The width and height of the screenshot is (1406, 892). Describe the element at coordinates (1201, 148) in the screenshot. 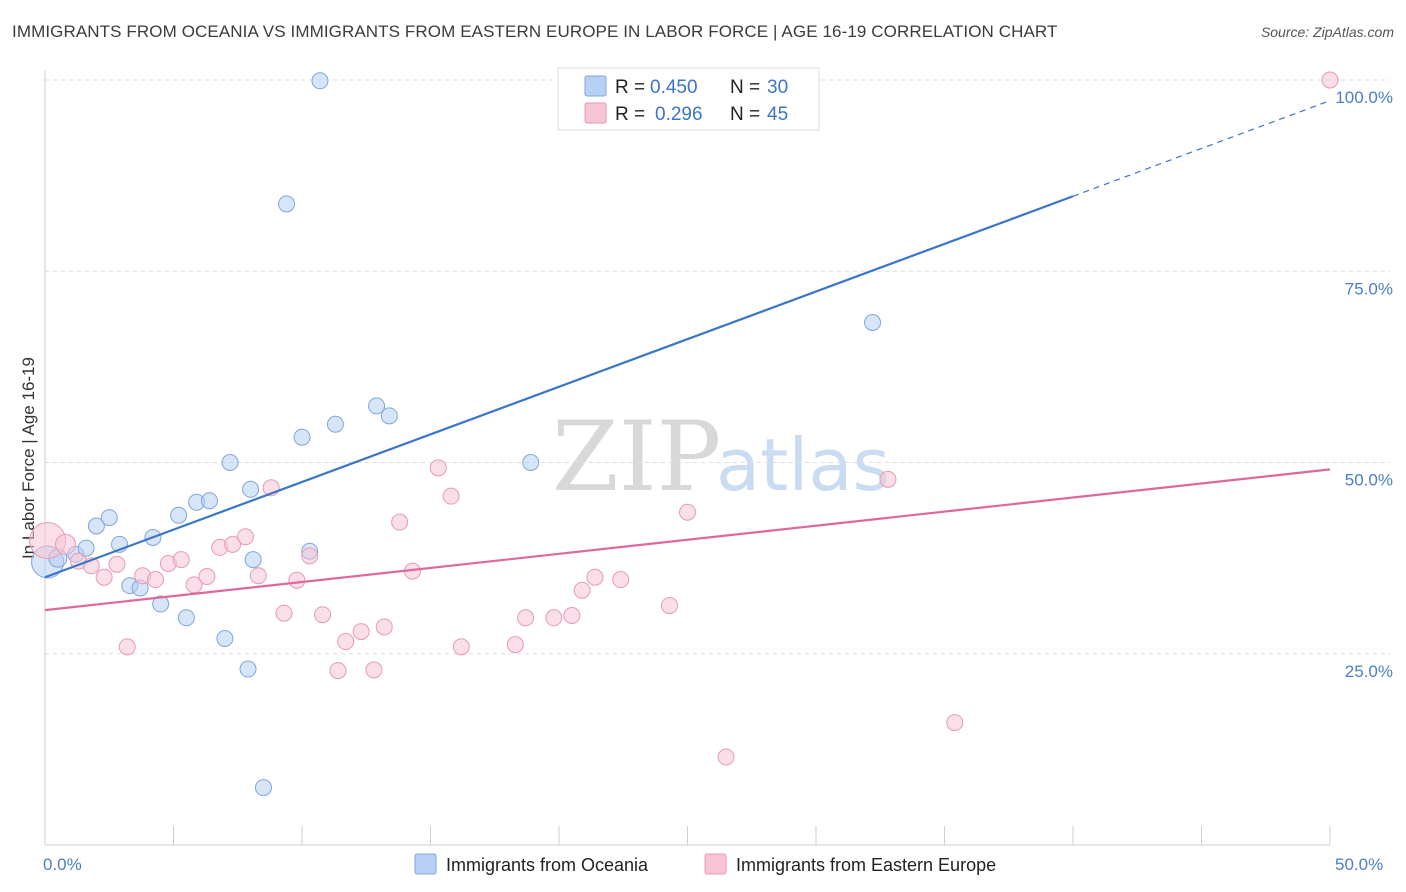

I see `oceania-trend-line-extension` at that location.